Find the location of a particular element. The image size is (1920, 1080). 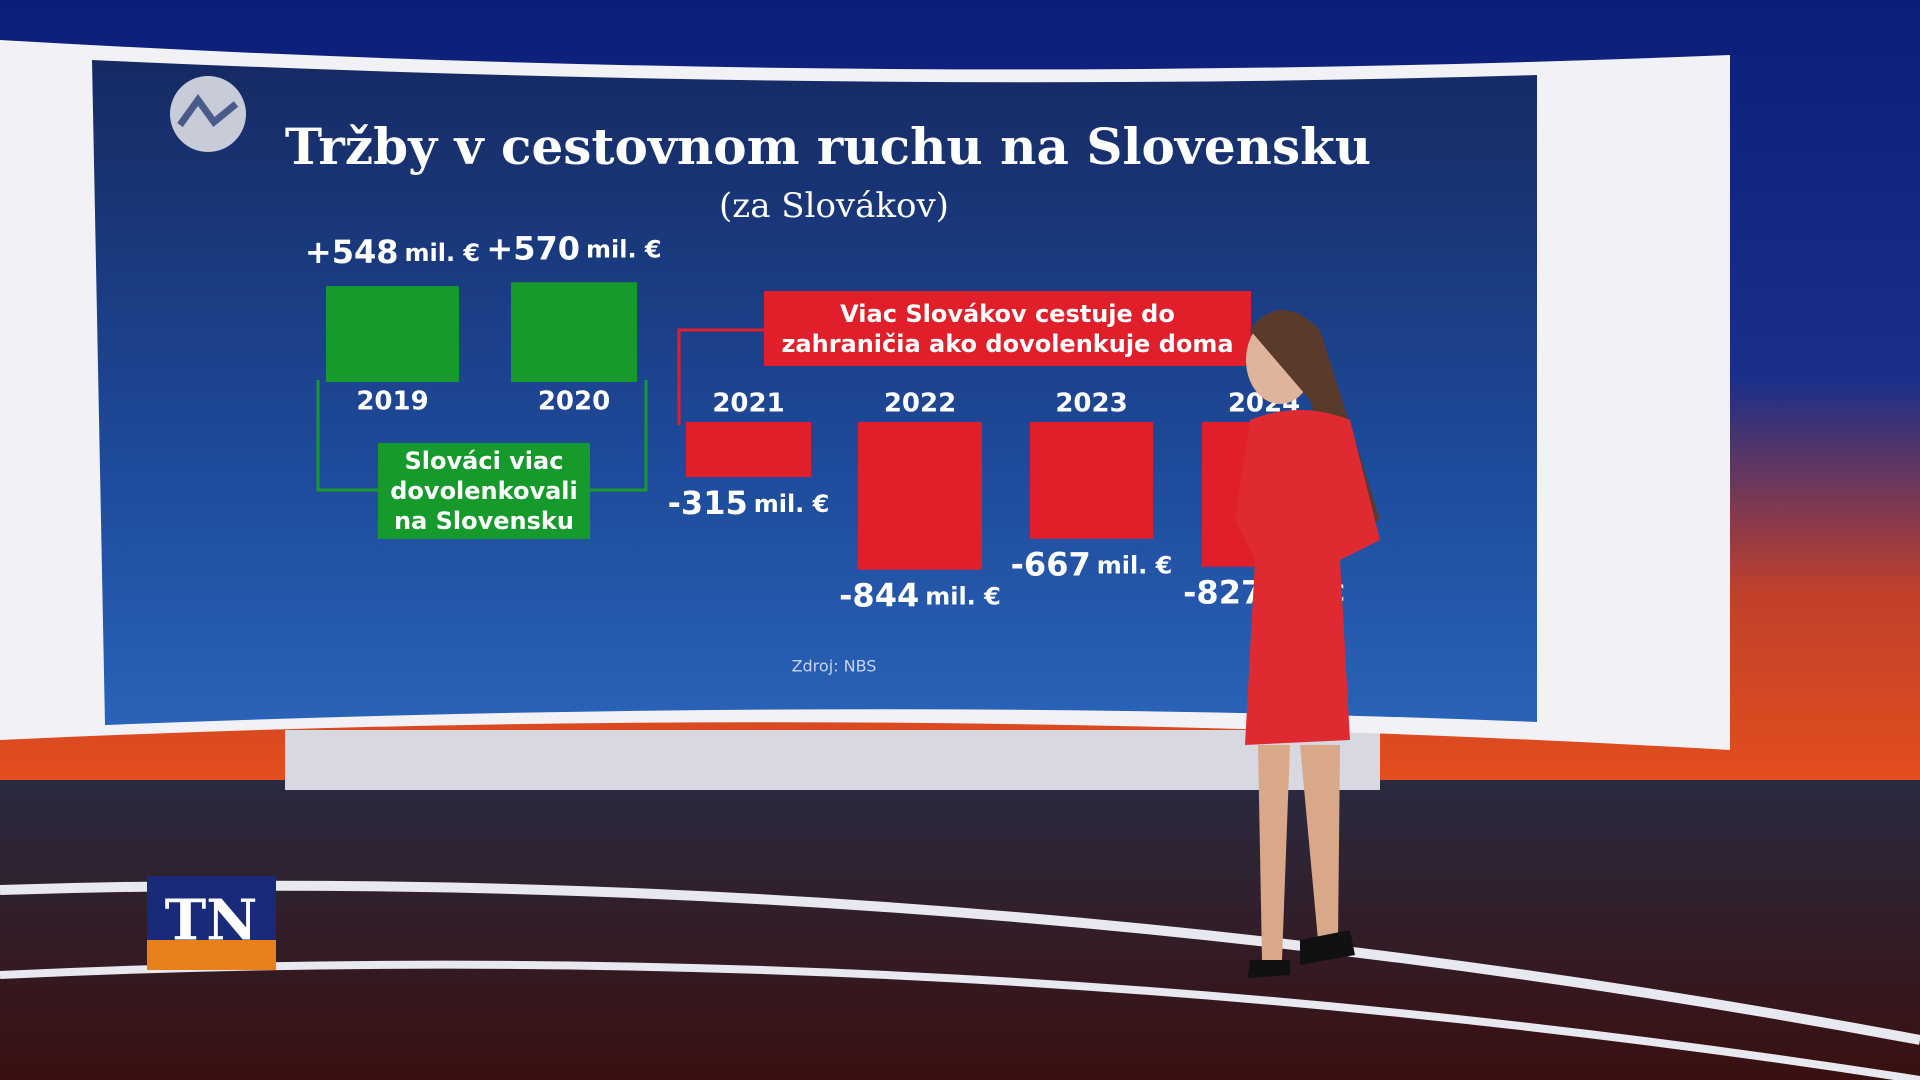

presenter-shoes is located at coordinates (1301, 954).